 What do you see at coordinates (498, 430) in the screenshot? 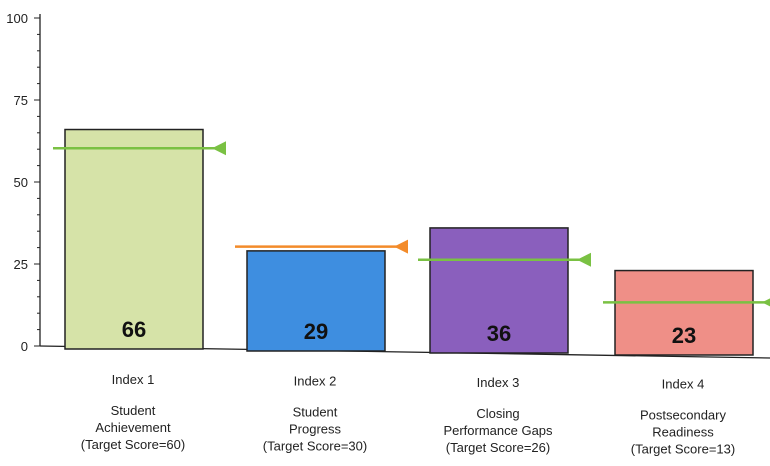
I see `category-description-line: Performance Gaps` at bounding box center [498, 430].